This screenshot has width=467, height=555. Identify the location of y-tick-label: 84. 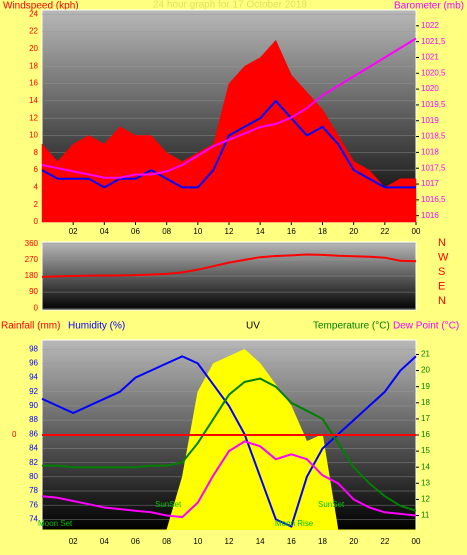
(33, 448).